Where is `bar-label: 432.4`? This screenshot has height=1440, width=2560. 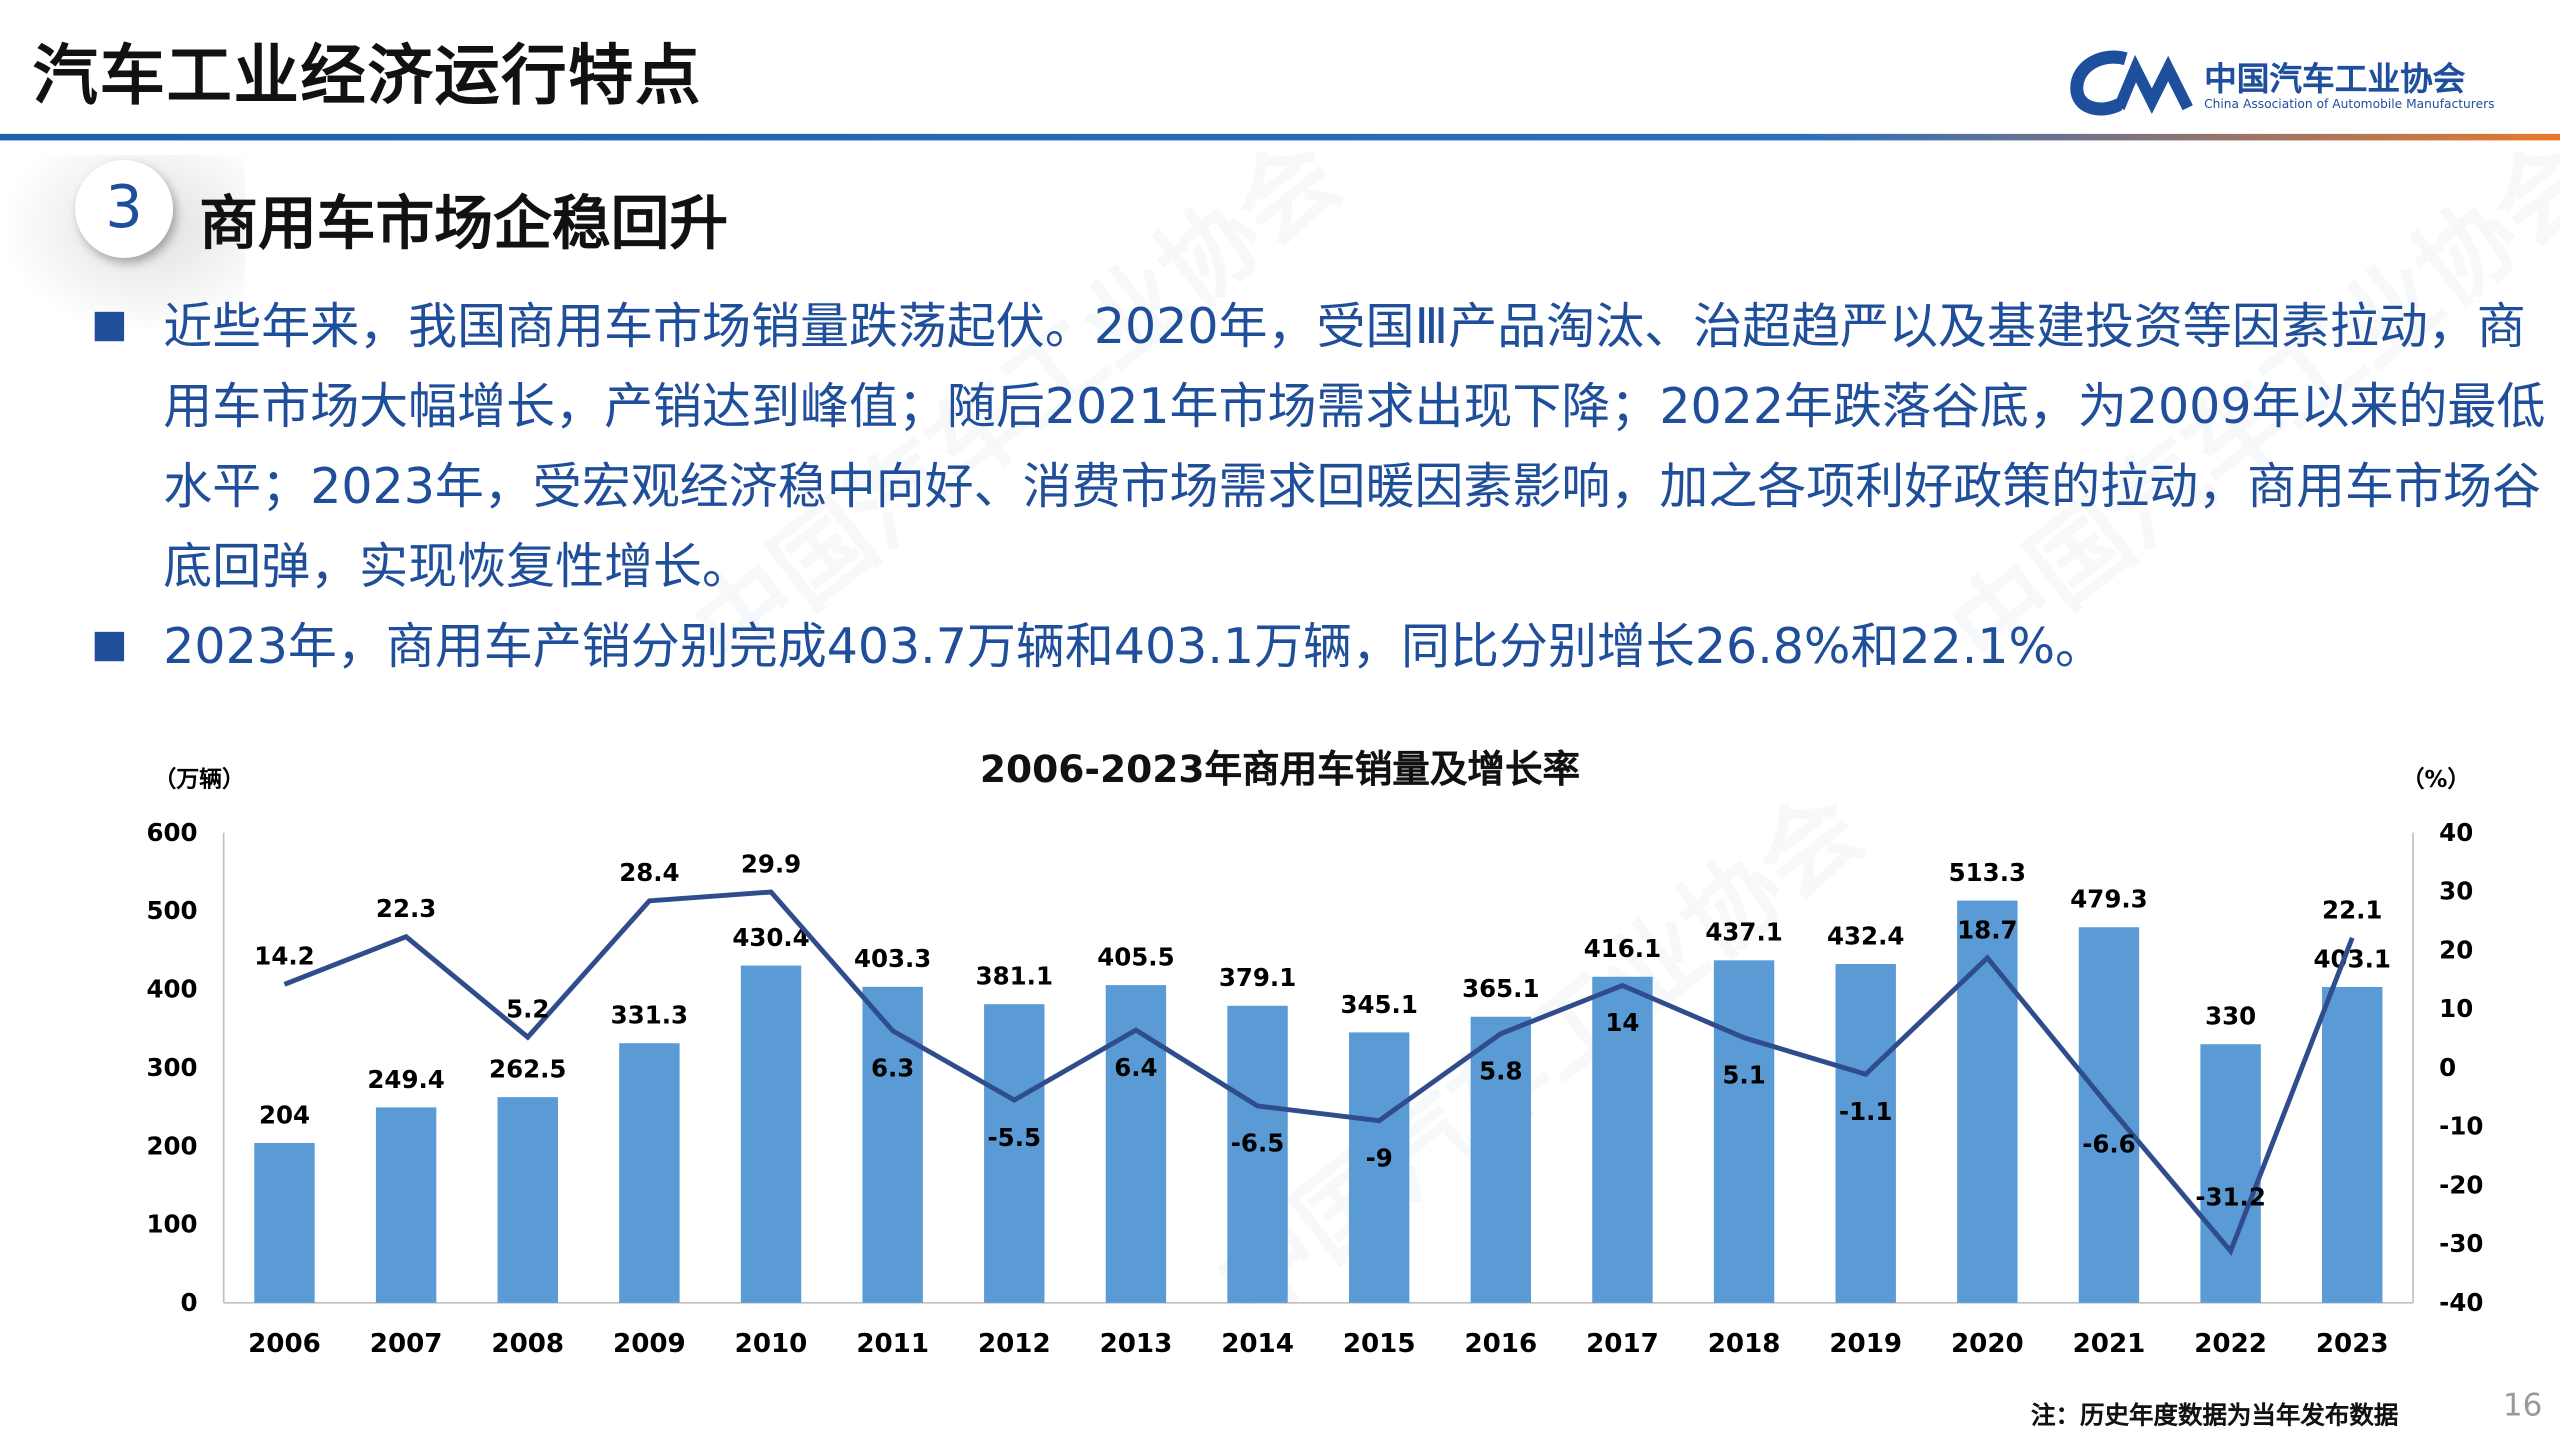
bar-label: 432.4 is located at coordinates (1865, 935).